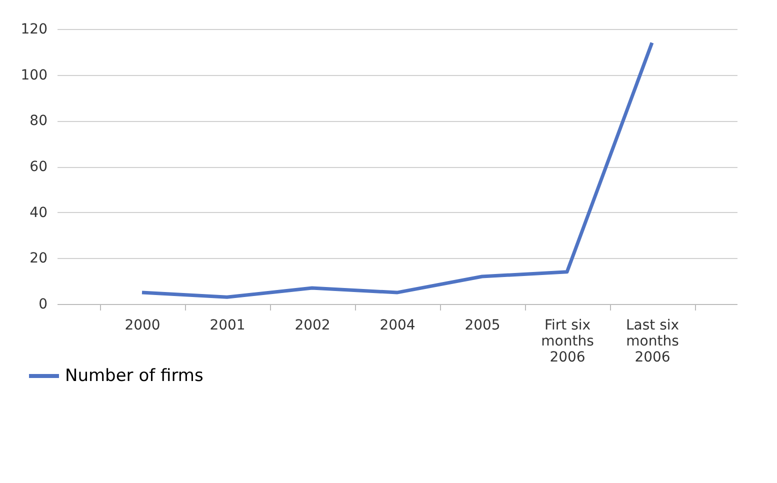 Image resolution: width=777 pixels, height=483 pixels. I want to click on y-tick-label: 80, so click(39, 121).